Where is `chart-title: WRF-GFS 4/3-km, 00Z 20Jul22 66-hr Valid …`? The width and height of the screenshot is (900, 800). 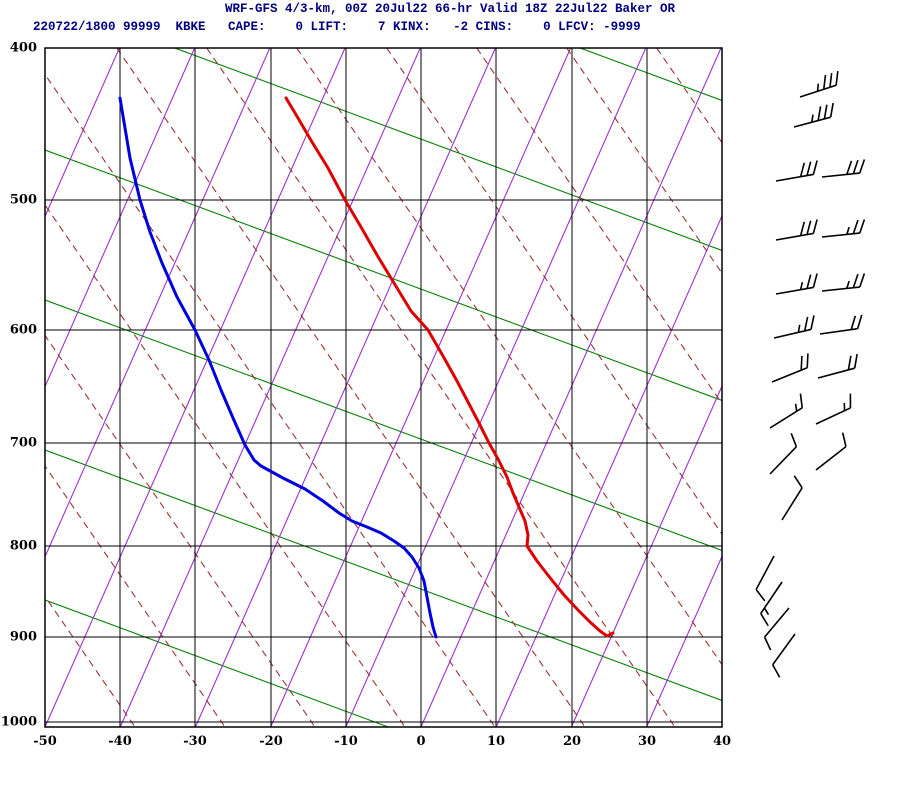
chart-title: WRF-GFS 4/3-km, 00Z 20Jul22 66-hr Valid … is located at coordinates (450, 9).